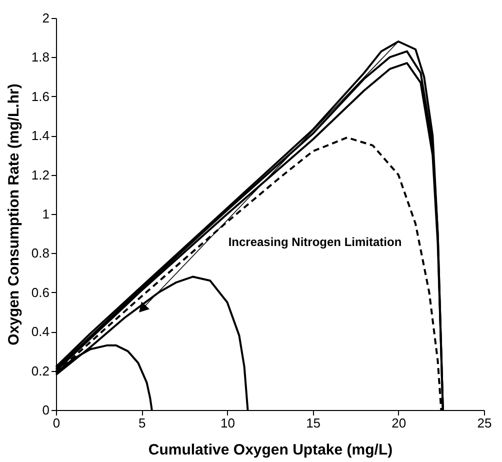  I want to click on x-tick-label: 0, so click(56, 423).